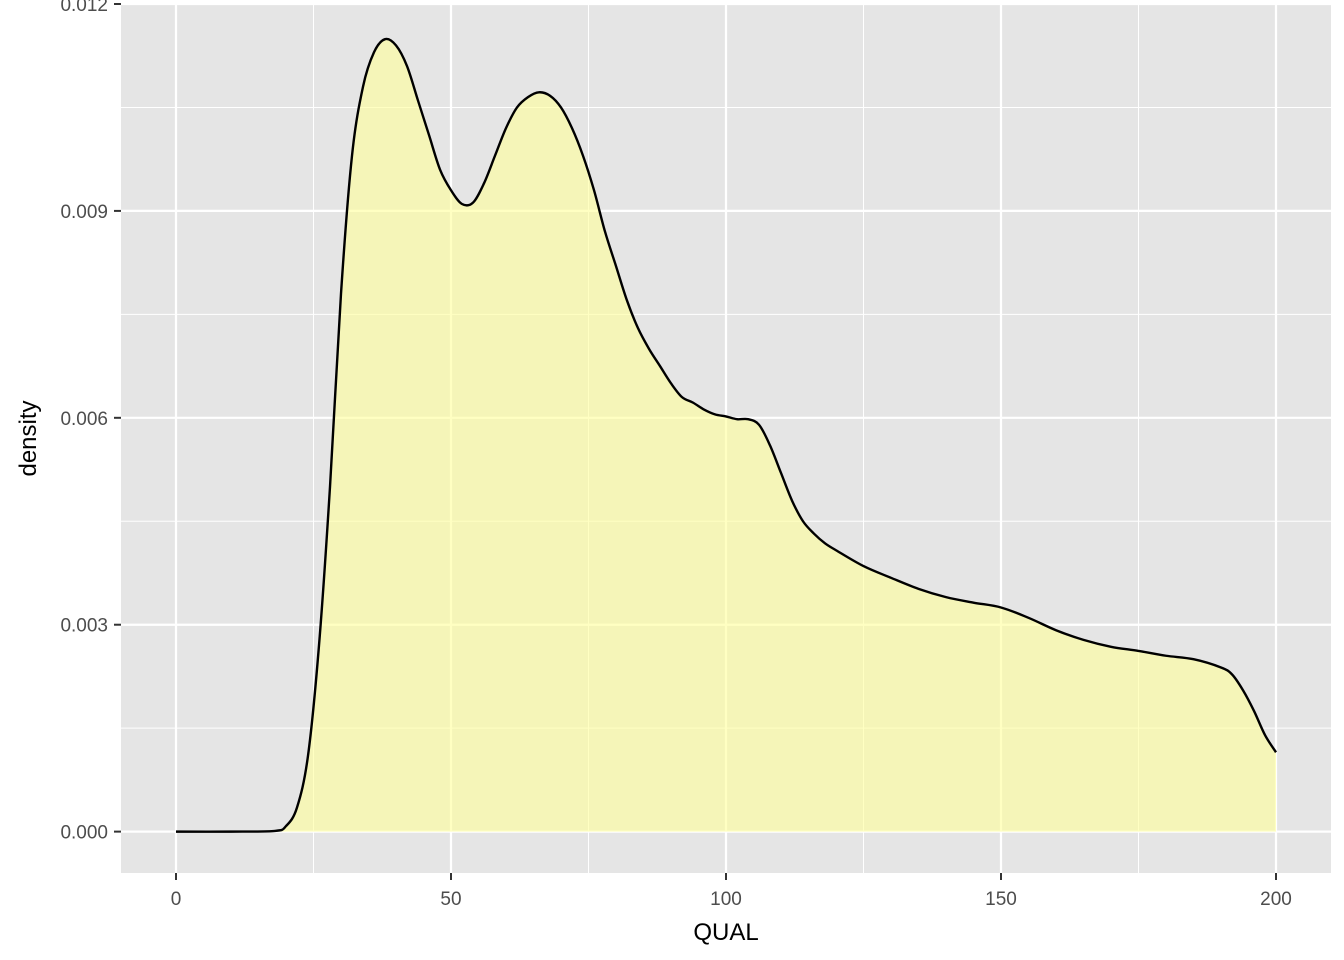  I want to click on x-axis: 0 50 100 150 200, so click(731, 891).